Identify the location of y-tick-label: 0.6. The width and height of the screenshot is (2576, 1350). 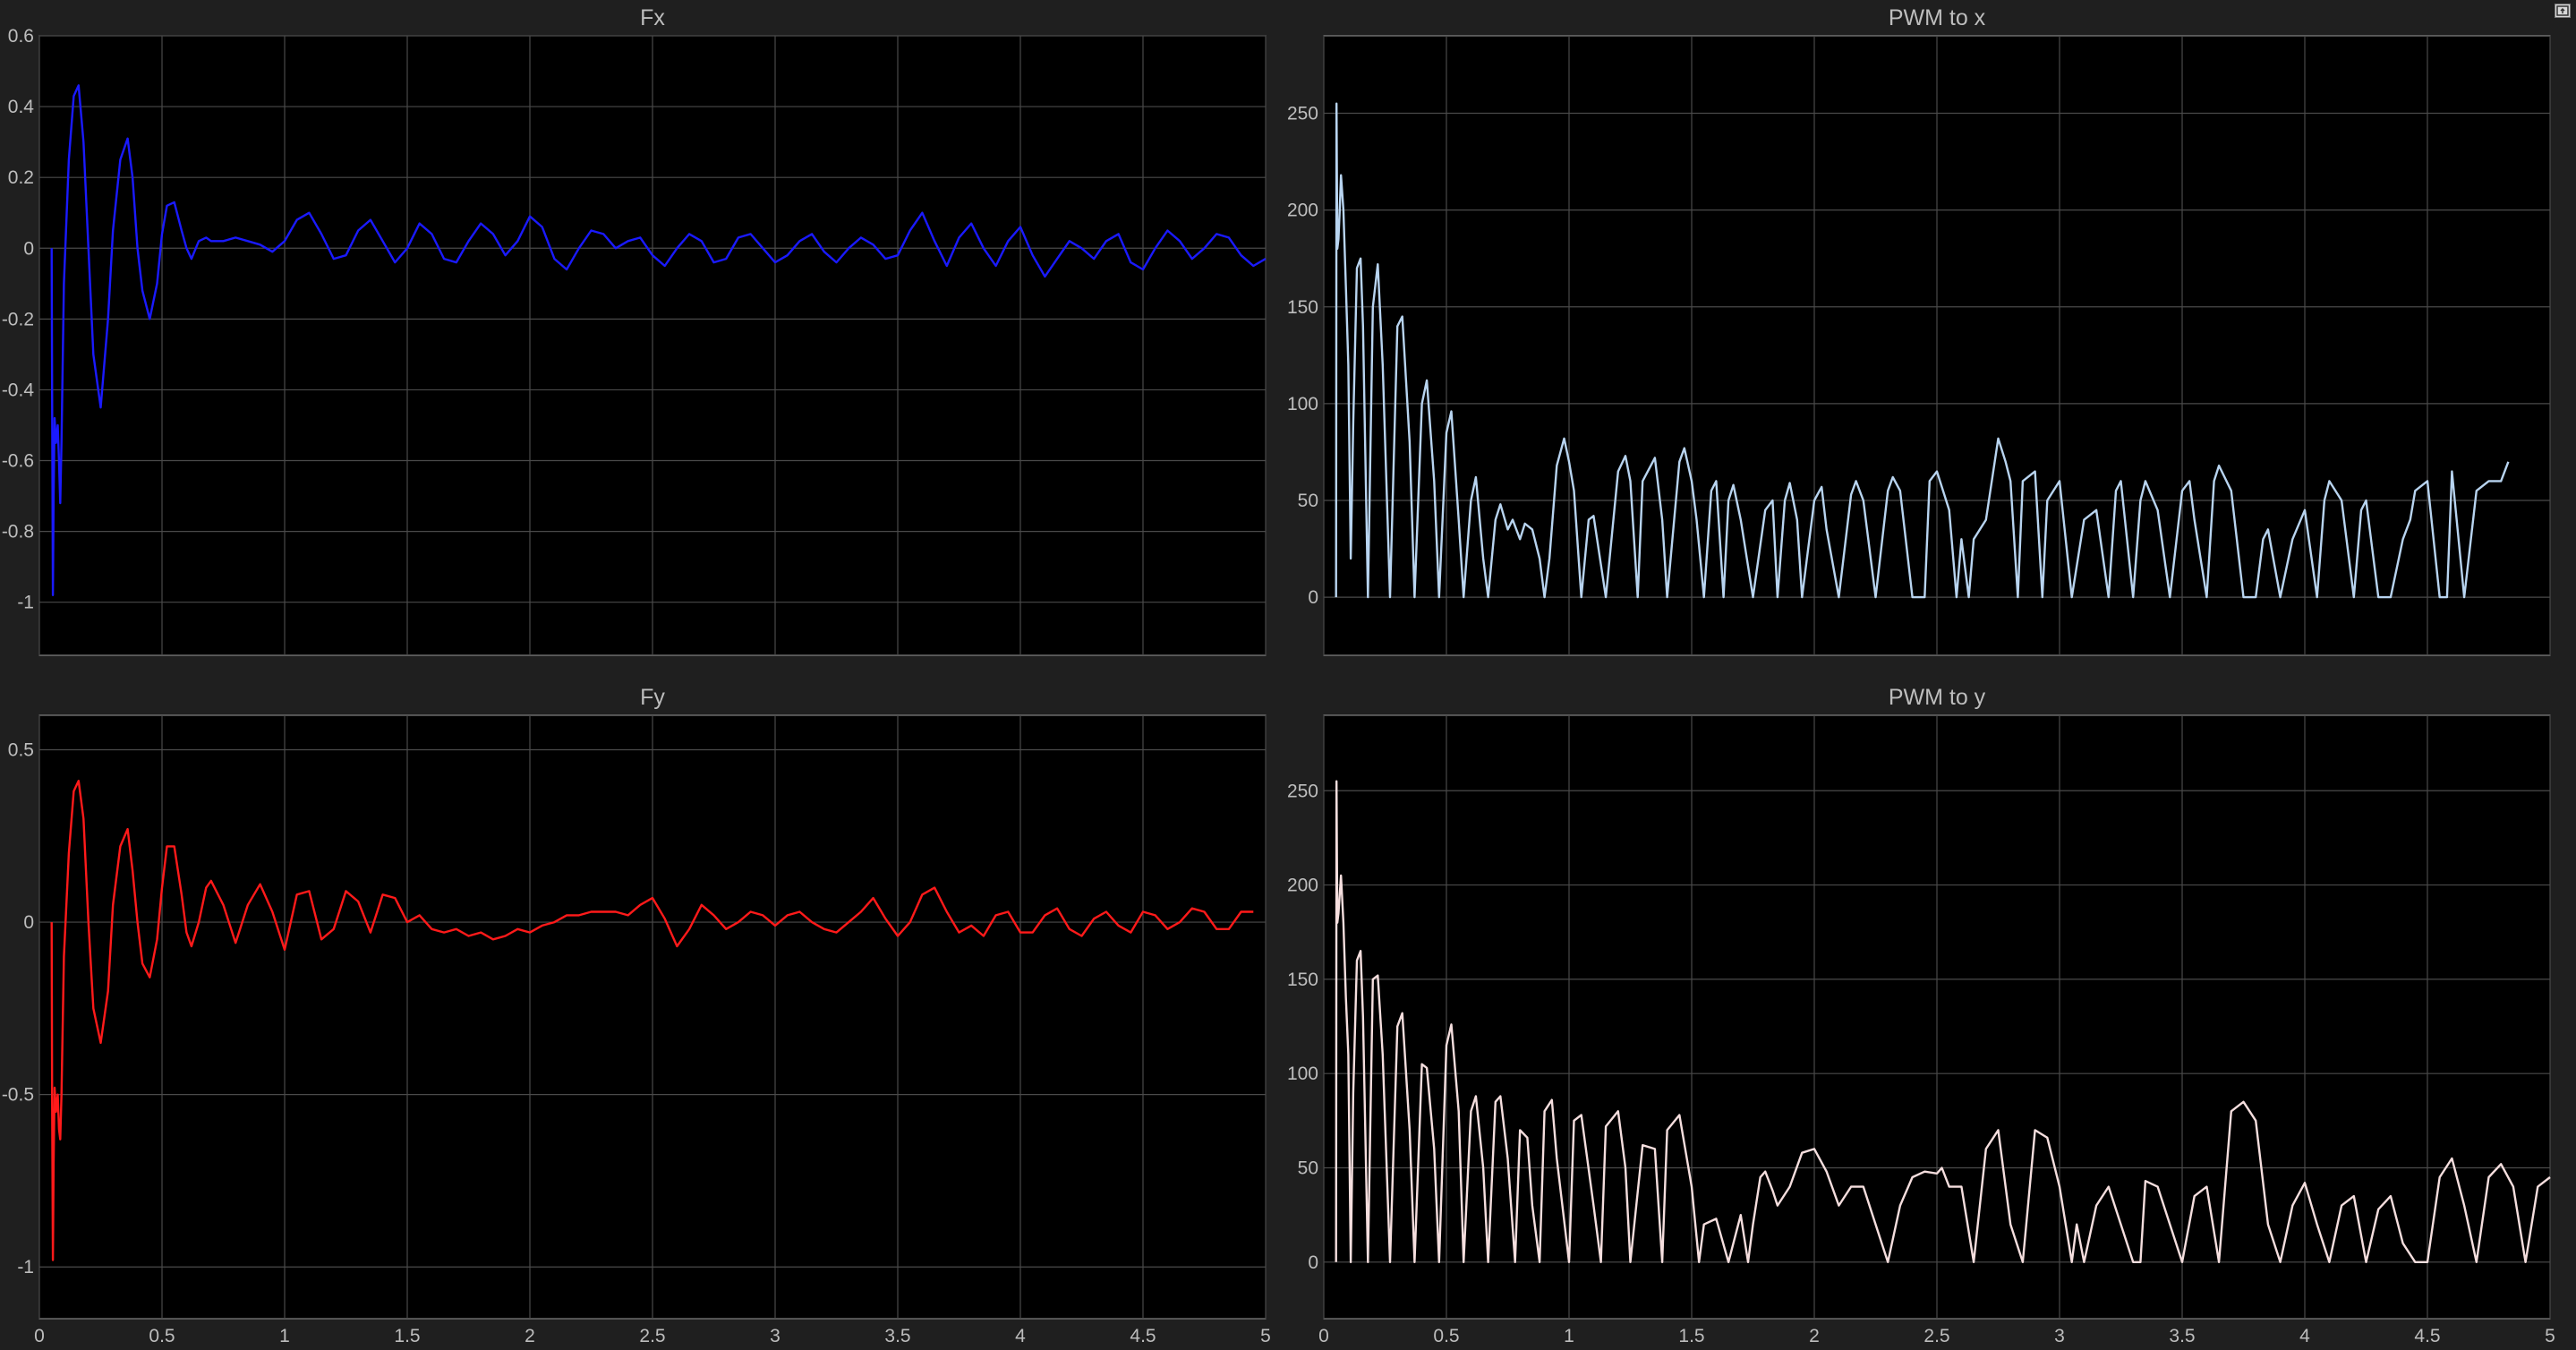
(21, 36).